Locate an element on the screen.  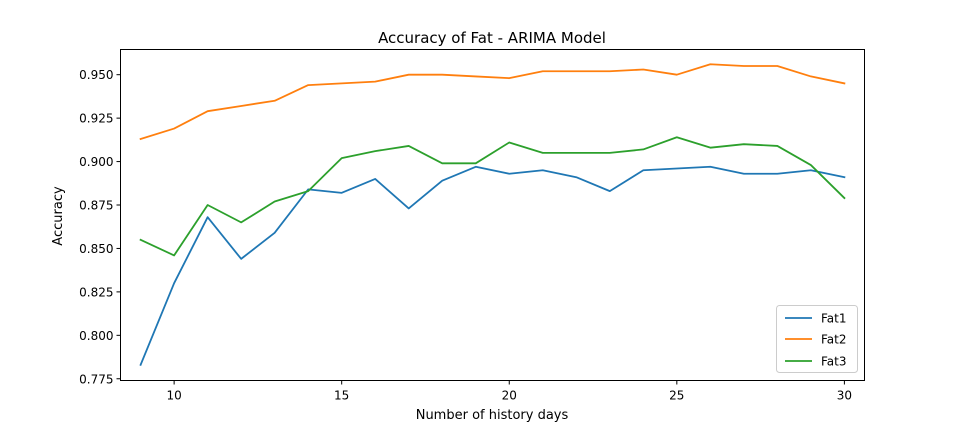
x-axis-ticks: 10 15 20 25 30 is located at coordinates (509, 391).